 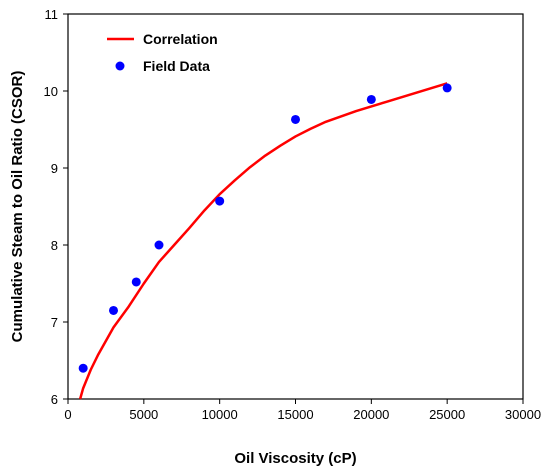 What do you see at coordinates (143, 414) in the screenshot?
I see `x-tick-label: 5000` at bounding box center [143, 414].